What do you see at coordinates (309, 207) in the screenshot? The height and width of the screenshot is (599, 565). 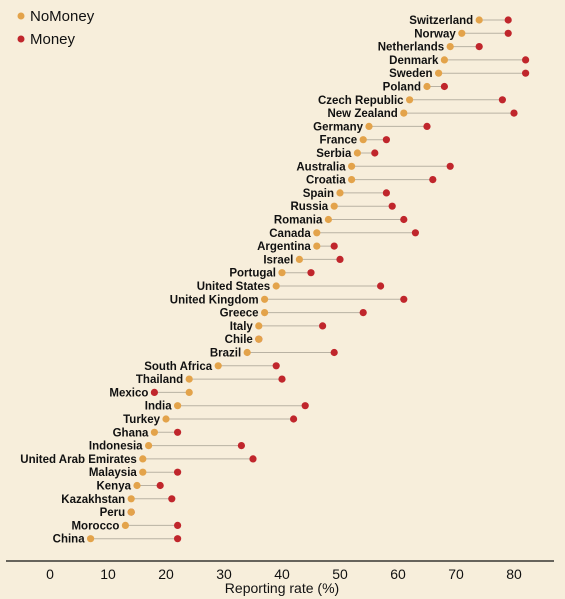 I see `country-label: Russia` at bounding box center [309, 207].